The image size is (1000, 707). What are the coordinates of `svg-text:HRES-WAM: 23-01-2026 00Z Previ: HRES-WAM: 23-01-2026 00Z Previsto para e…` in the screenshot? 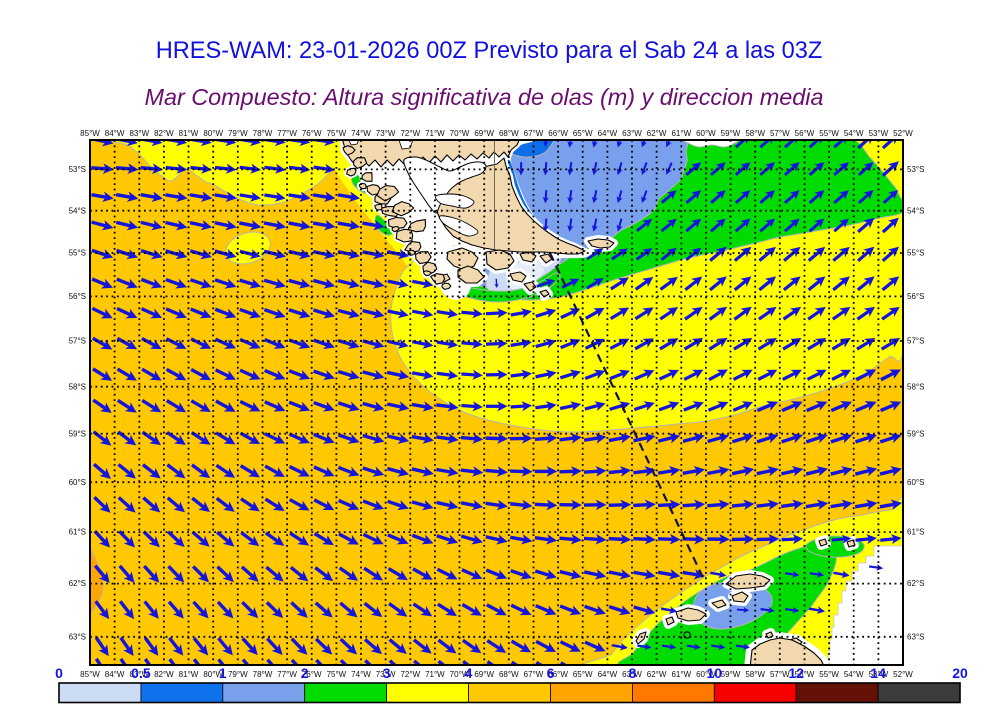 It's located at (489, 51).